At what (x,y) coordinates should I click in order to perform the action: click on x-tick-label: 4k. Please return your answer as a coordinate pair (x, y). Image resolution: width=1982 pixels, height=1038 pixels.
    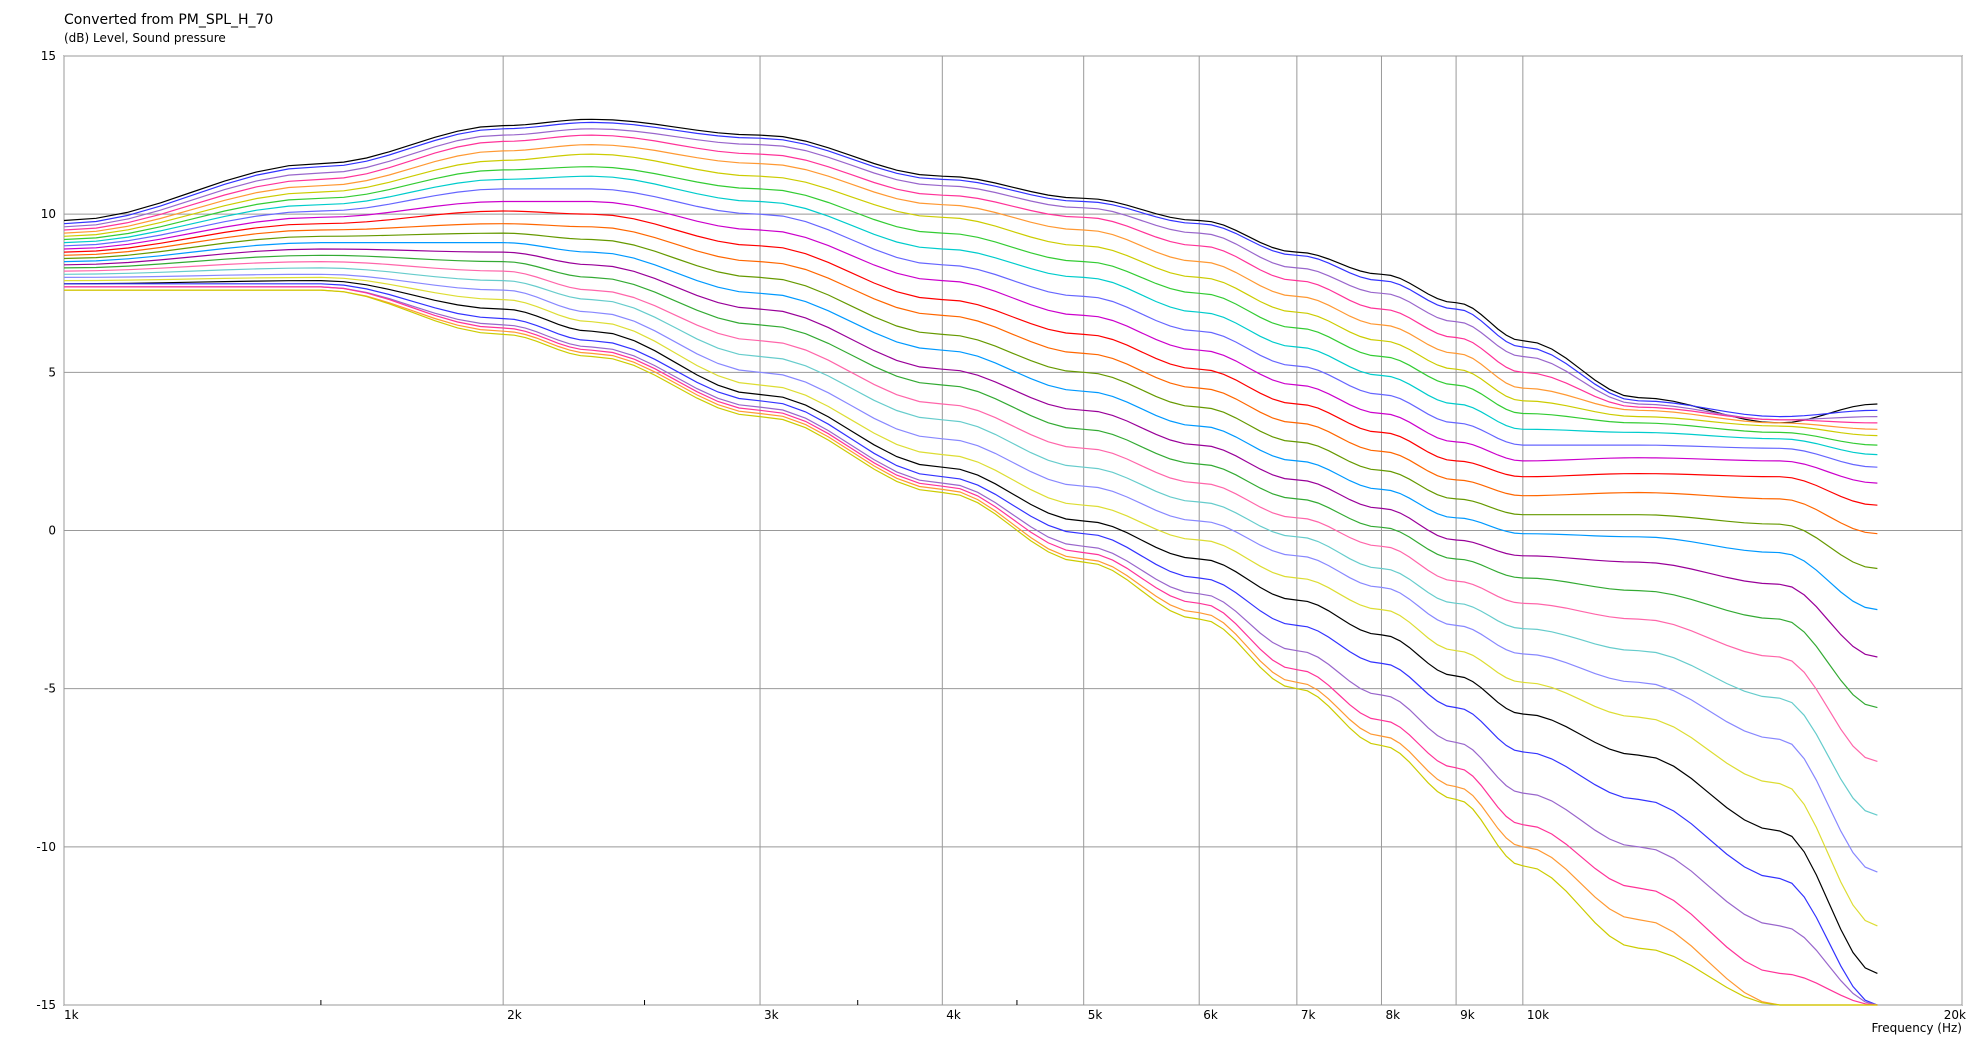
    Looking at the image, I should click on (953, 1015).